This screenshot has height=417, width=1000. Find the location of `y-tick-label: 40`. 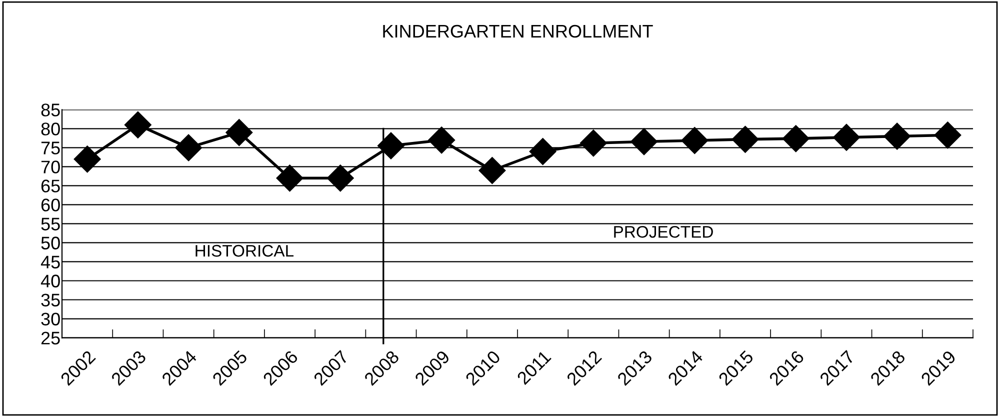

y-tick-label: 40 is located at coordinates (50, 281).